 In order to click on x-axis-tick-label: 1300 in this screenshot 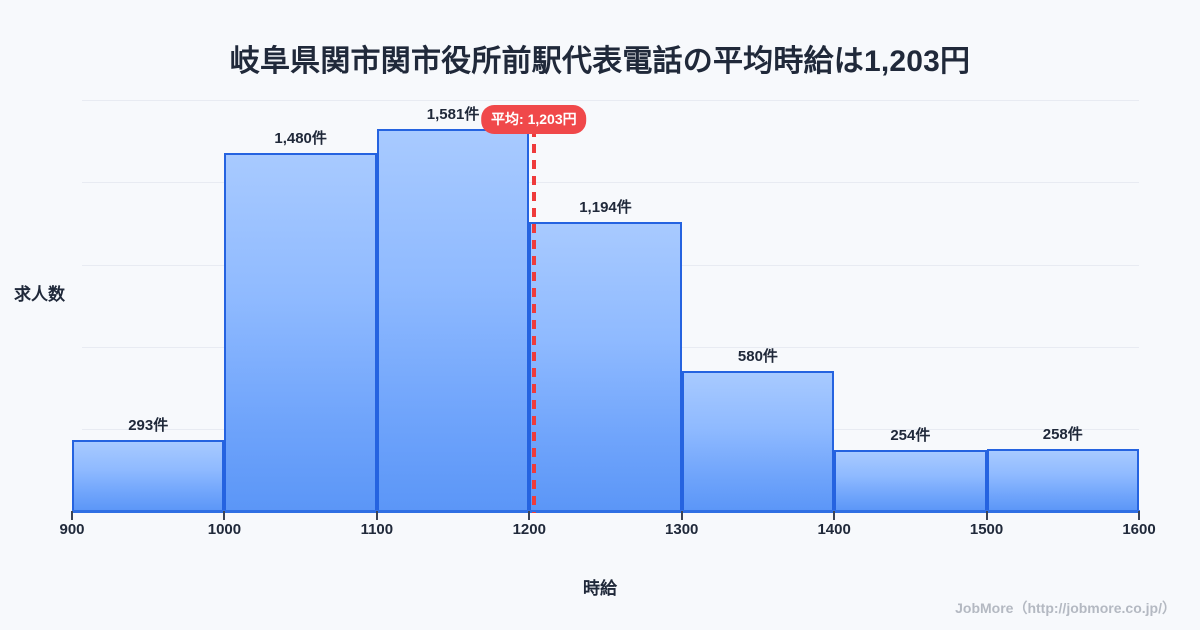, I will do `click(682, 529)`.